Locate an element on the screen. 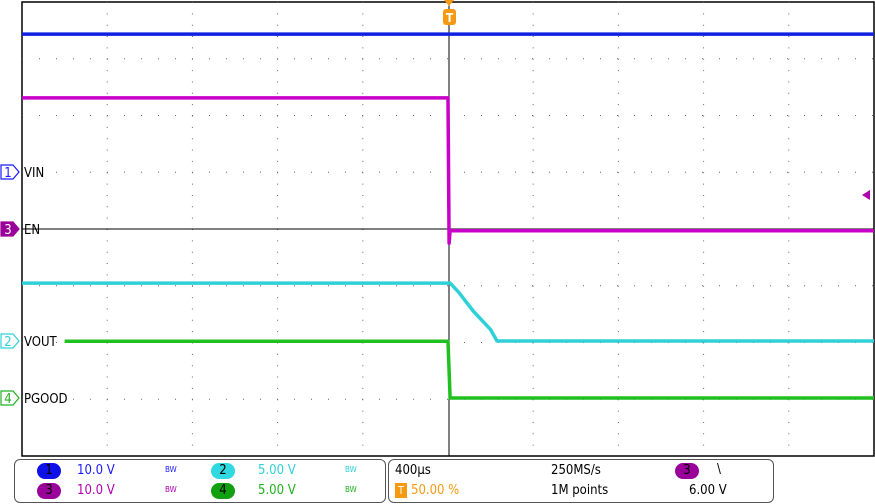 Image resolution: width=875 pixels, height=504 pixels. channel-1-marker-number: 1 is located at coordinates (7, 173).